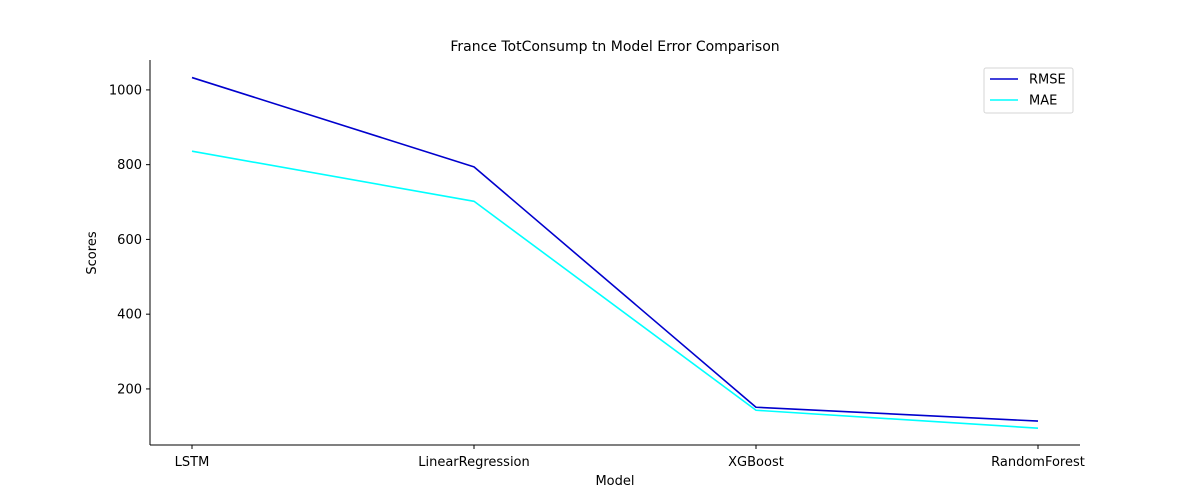 Image resolution: width=1200 pixels, height=500 pixels. Describe the element at coordinates (129, 165) in the screenshot. I see `y-tick-label: 800` at that location.